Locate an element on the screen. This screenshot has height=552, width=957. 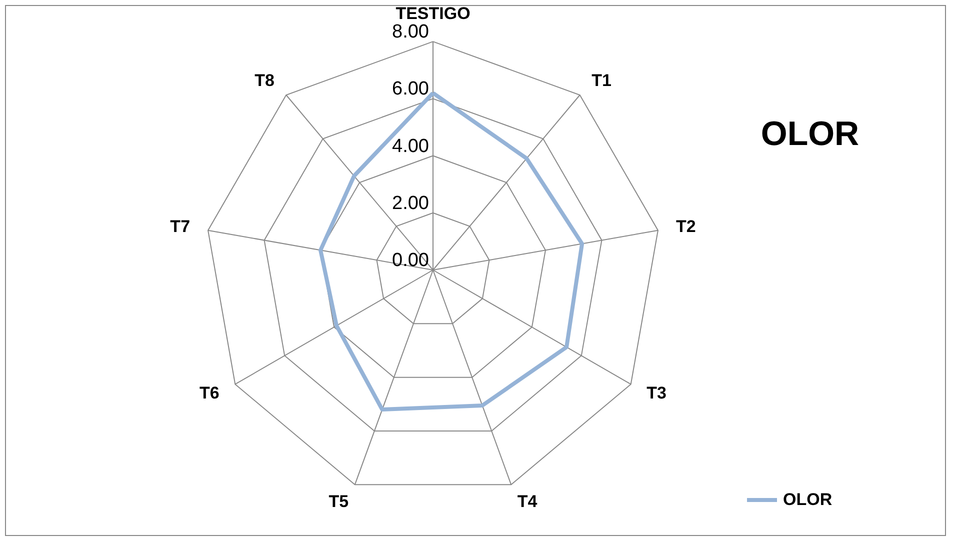
spoke-label: TESTIGO is located at coordinates (433, 14).